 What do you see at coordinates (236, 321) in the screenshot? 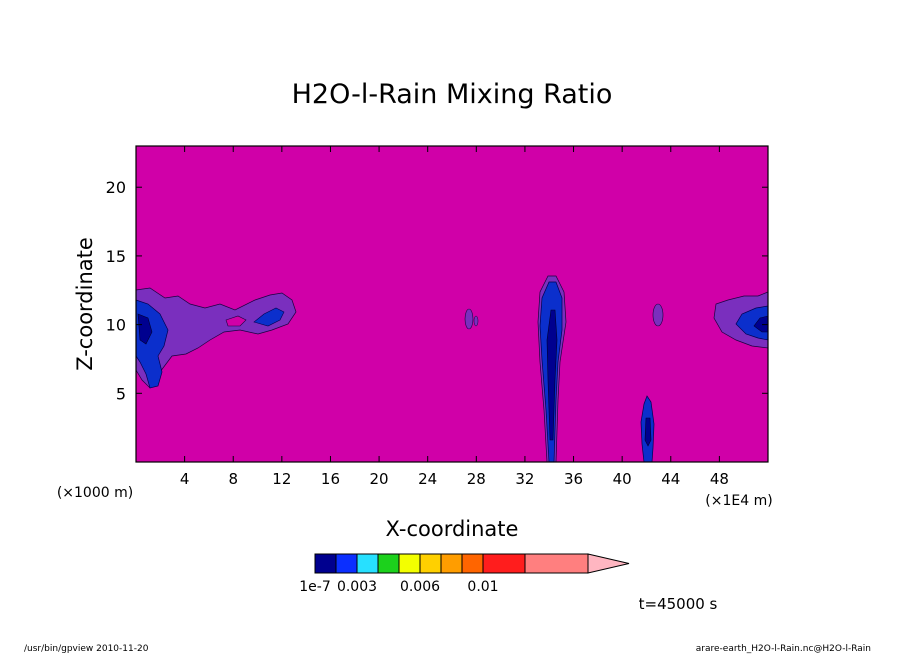
I see `contour-left-cloud-pink-hole` at bounding box center [236, 321].